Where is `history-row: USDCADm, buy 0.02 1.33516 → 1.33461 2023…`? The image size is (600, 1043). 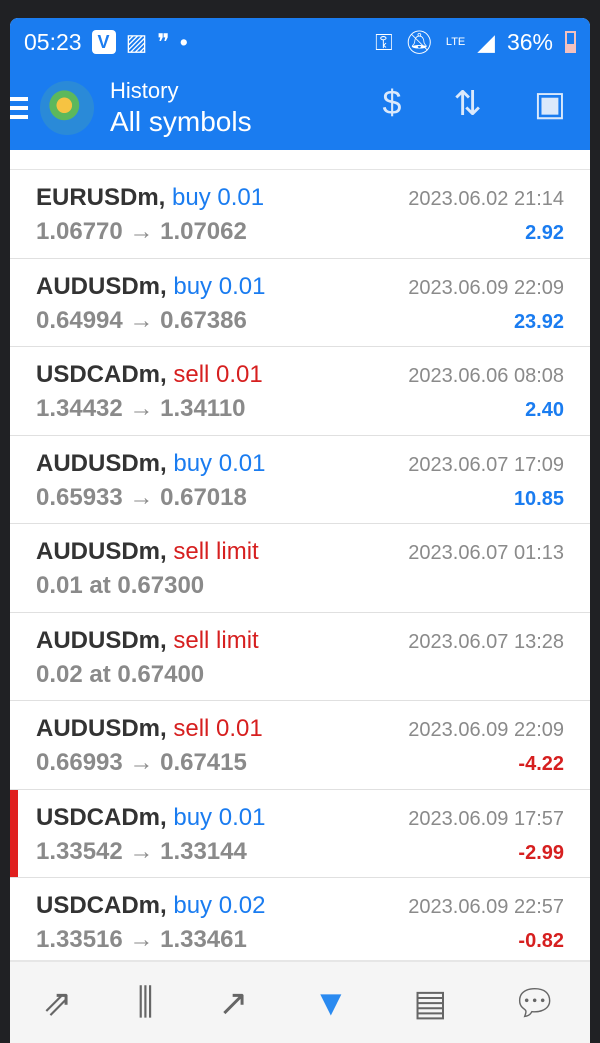
history-row: USDCADm, buy 0.02 1.33516 → 1.33461 2023… is located at coordinates (300, 922).